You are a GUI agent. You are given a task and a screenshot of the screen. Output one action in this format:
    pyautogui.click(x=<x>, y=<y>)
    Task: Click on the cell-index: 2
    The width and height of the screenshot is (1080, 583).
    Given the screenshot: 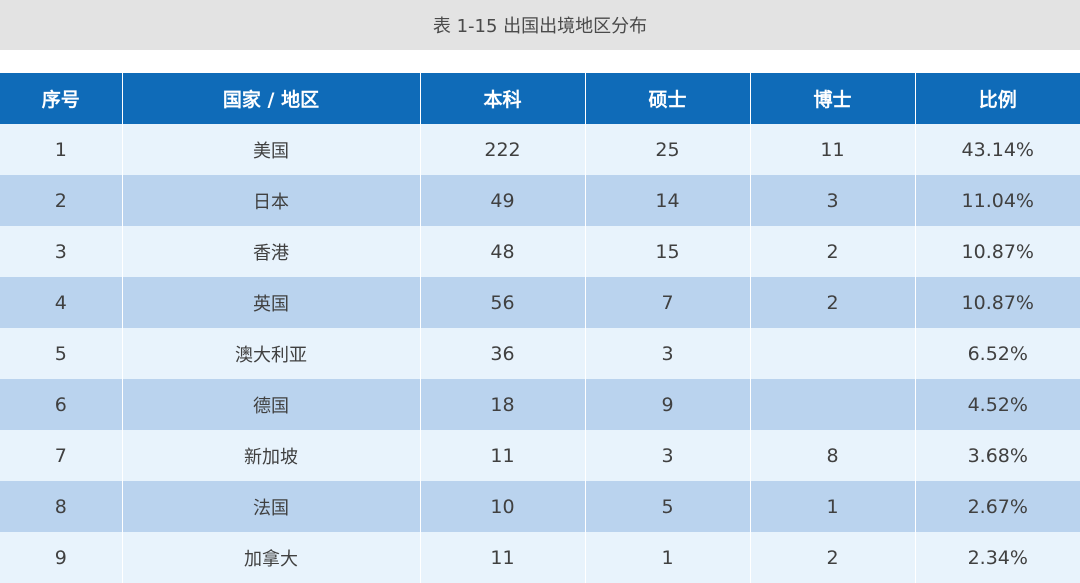 What is the action you would take?
    pyautogui.click(x=61, y=200)
    